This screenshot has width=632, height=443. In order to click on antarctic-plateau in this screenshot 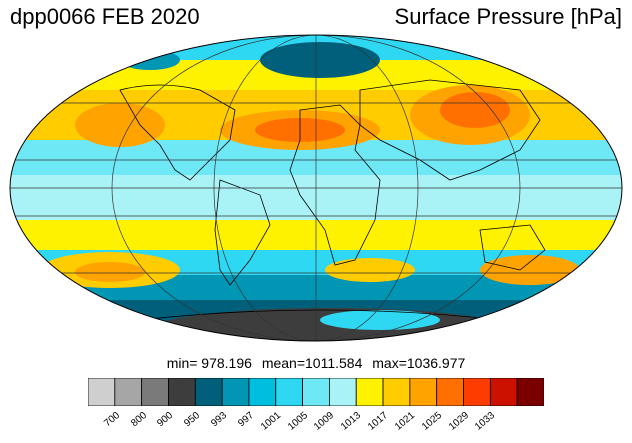, I will do `click(380, 320)`.